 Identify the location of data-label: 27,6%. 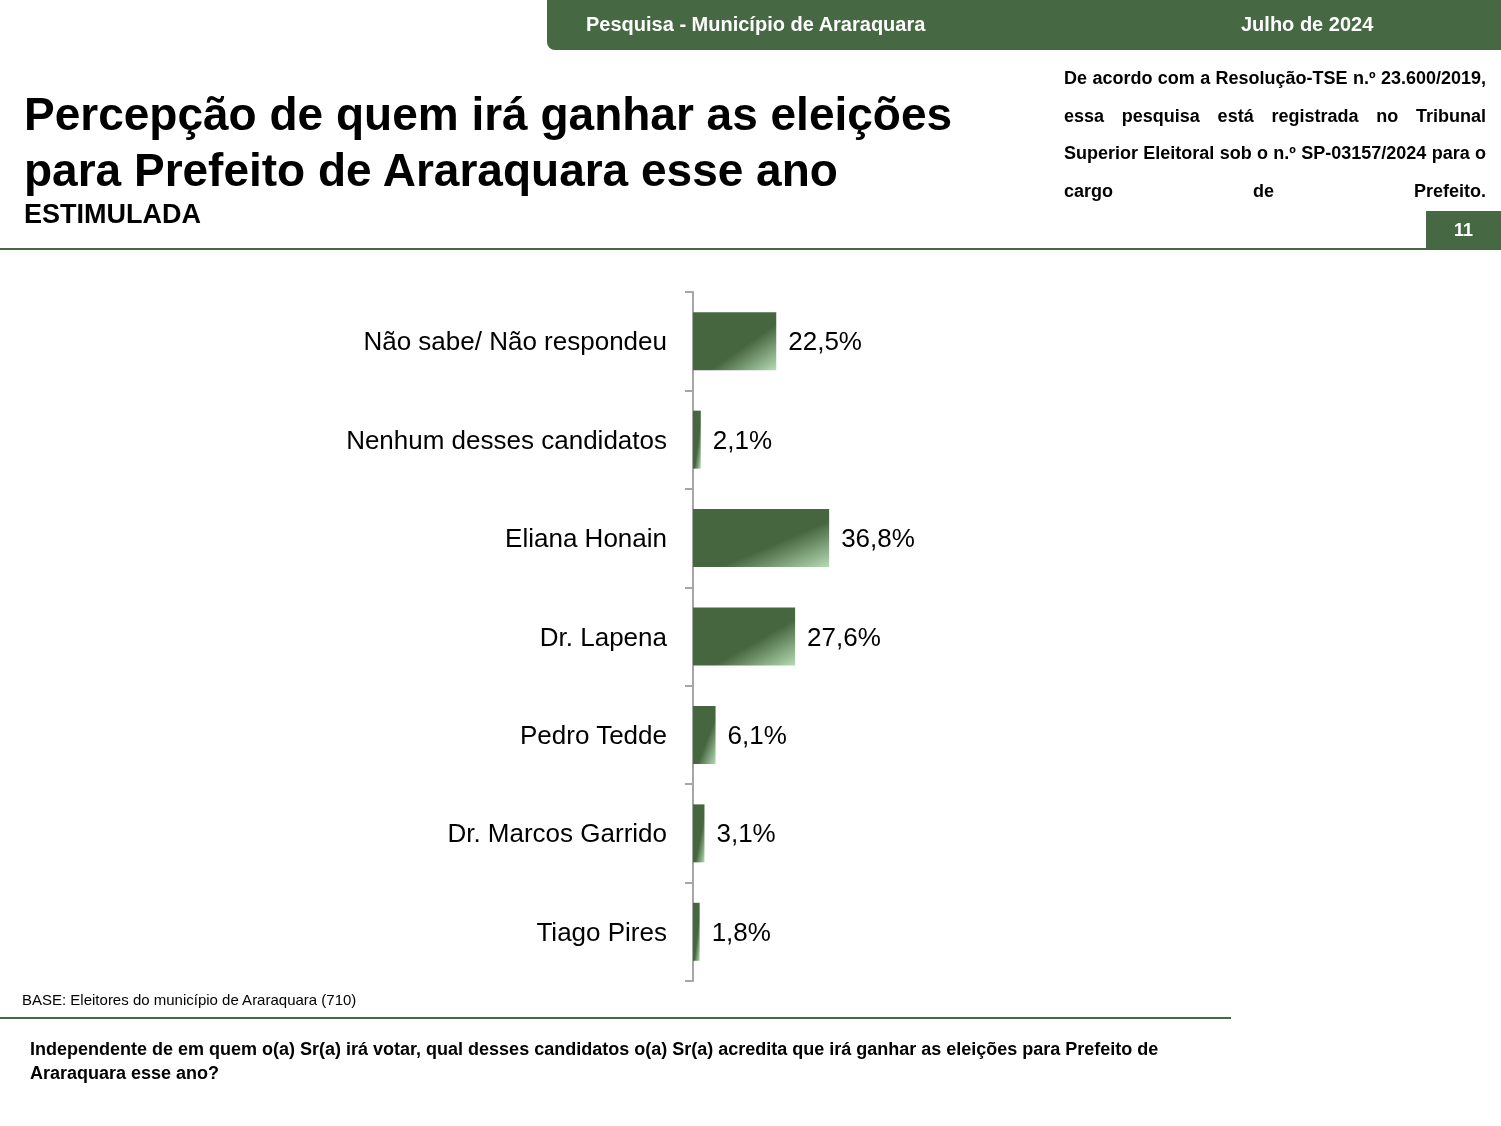
(844, 636).